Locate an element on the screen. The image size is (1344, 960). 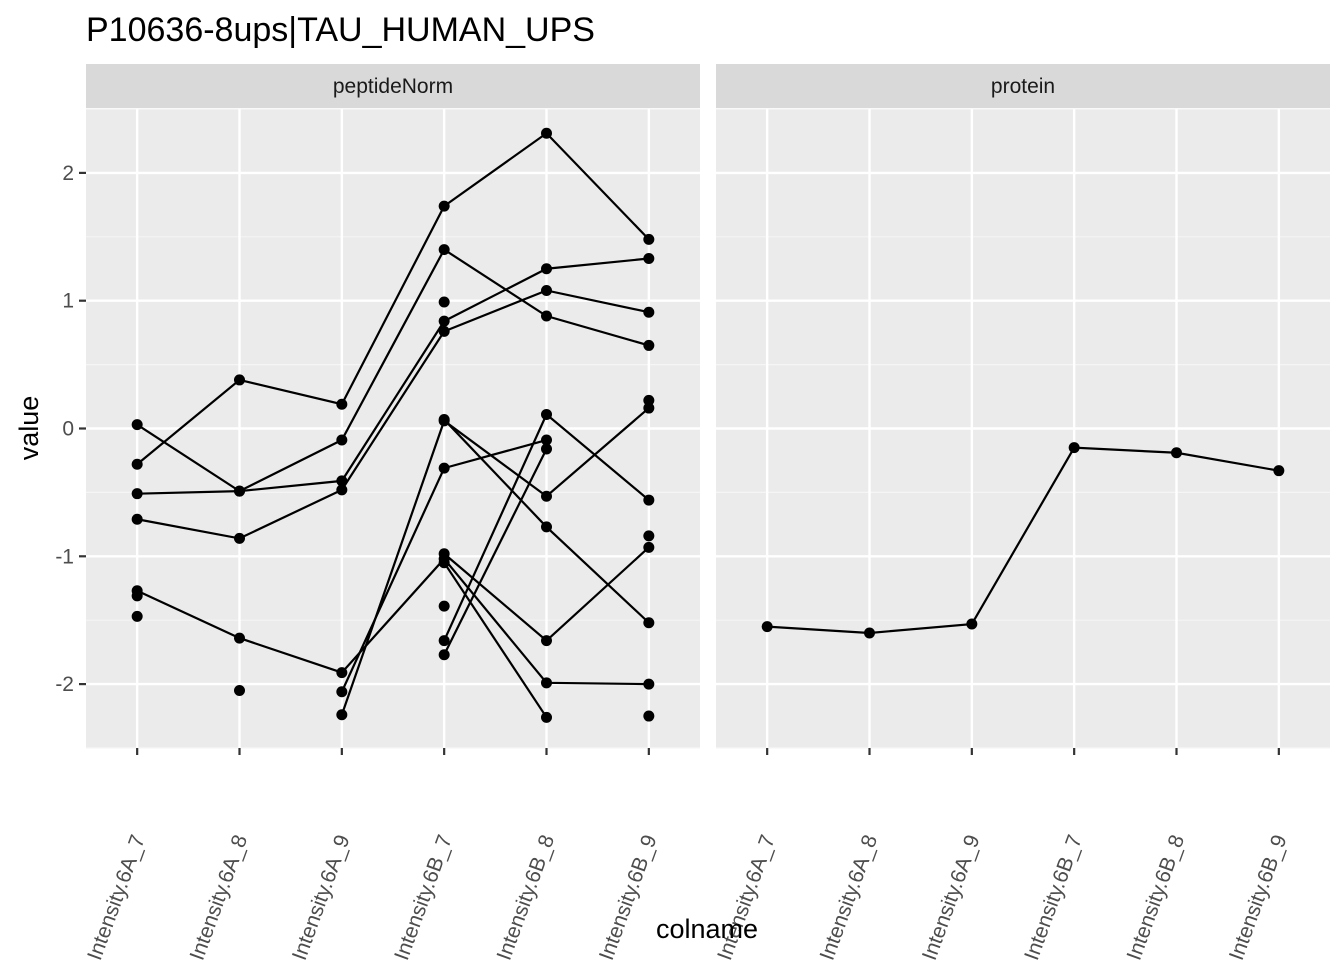
x-axis-title: colname is located at coordinates (707, 929).